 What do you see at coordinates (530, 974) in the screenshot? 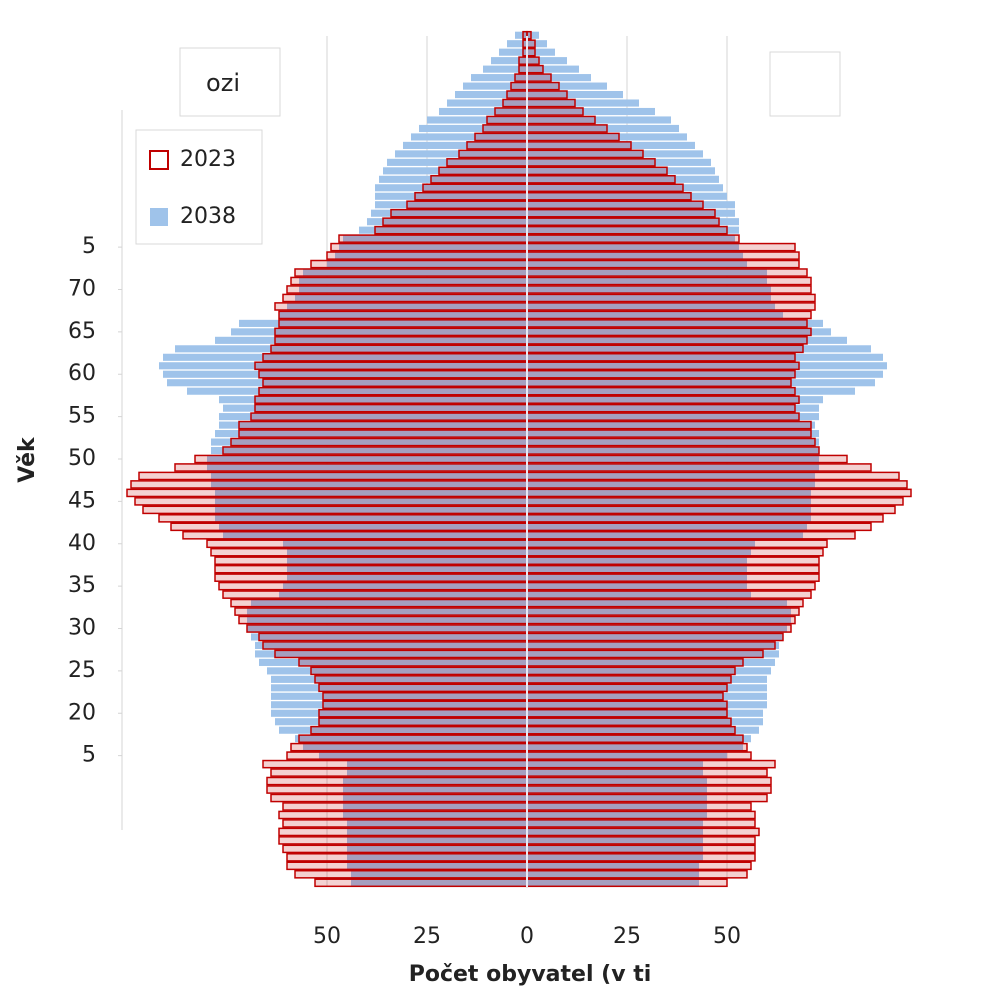
I see `x-axis-label: Počet obyvatel (v ti` at bounding box center [530, 974].